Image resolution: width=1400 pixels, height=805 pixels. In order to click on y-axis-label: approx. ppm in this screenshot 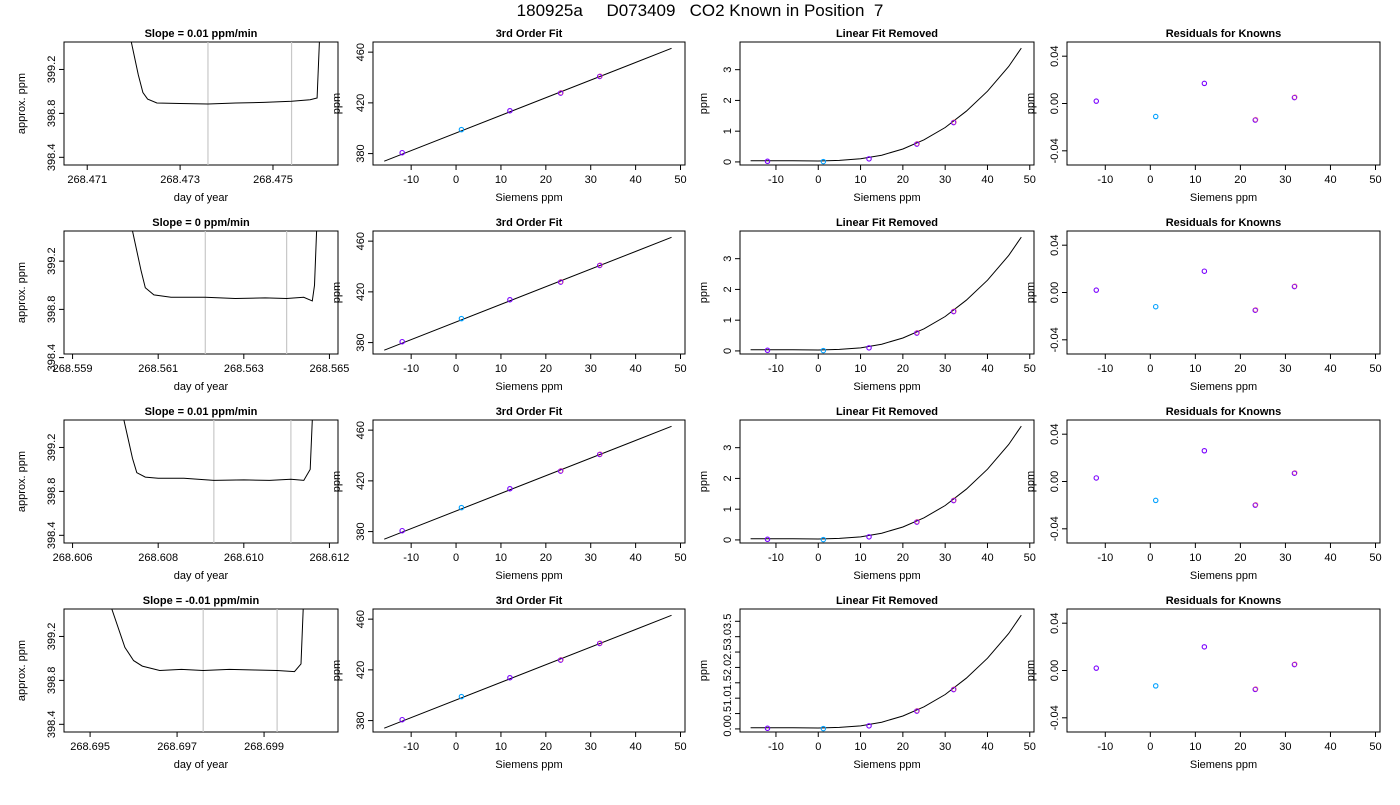, I will do `click(22, 481)`.